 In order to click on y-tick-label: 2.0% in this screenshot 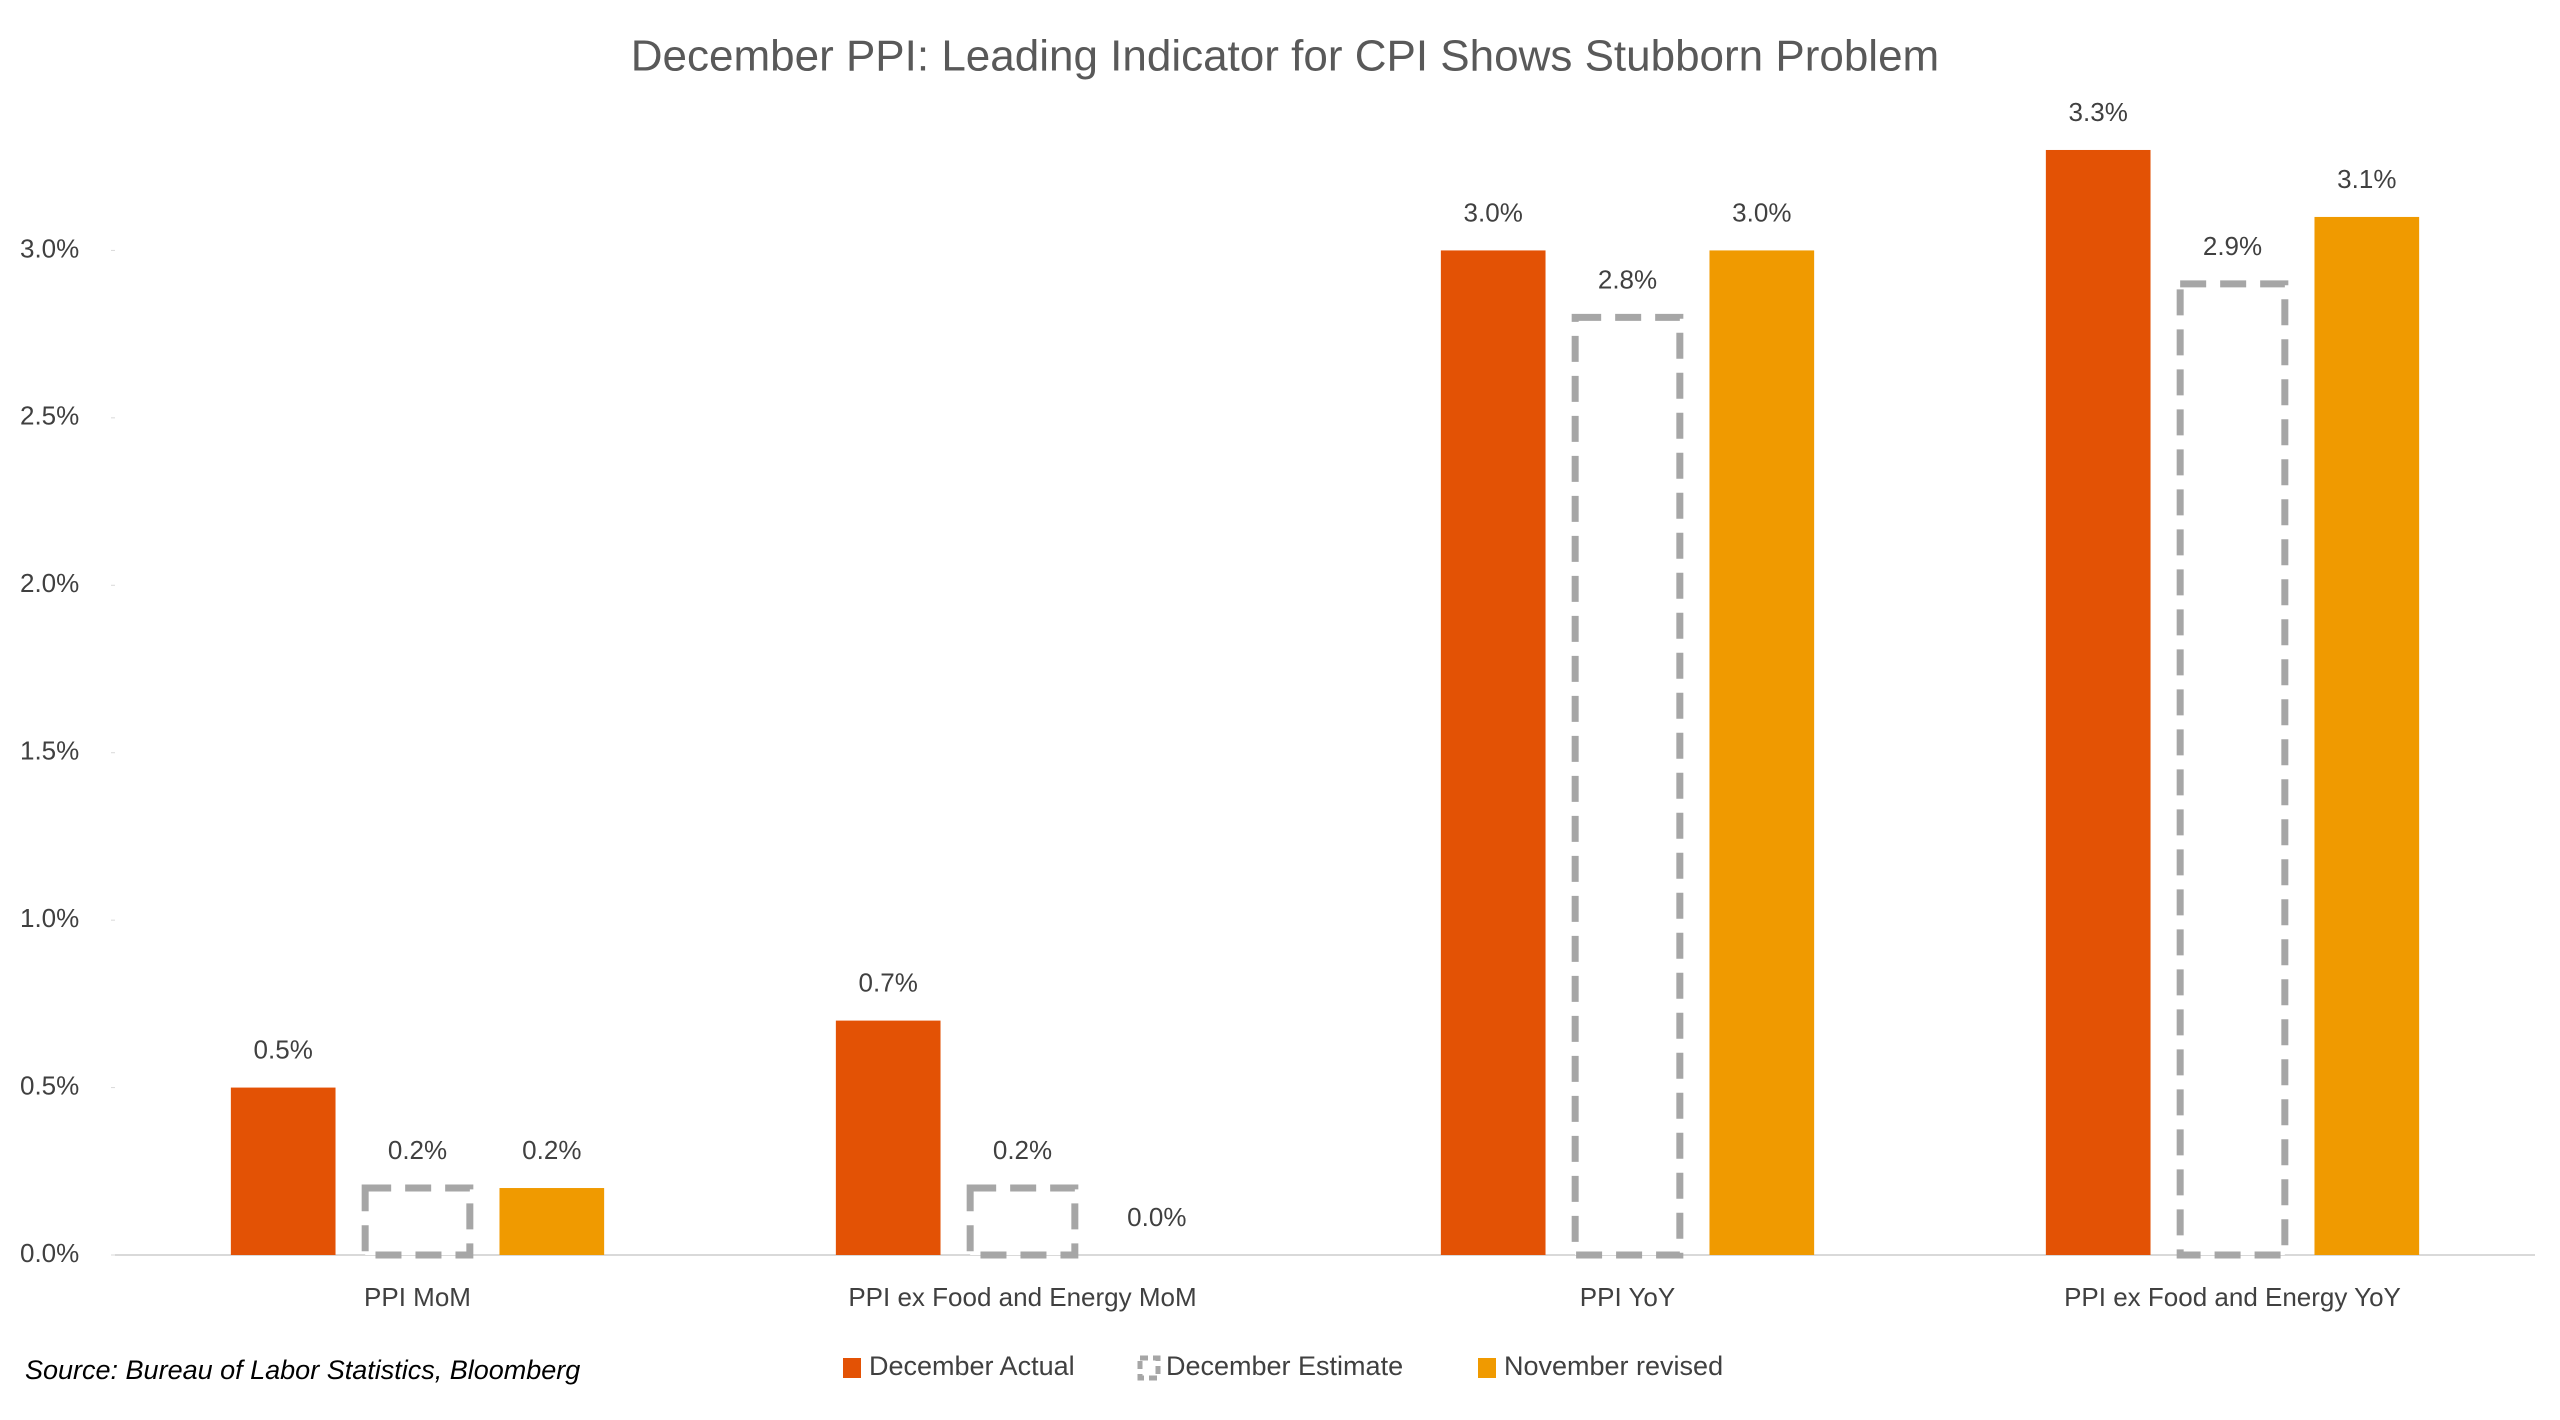, I will do `click(49, 583)`.